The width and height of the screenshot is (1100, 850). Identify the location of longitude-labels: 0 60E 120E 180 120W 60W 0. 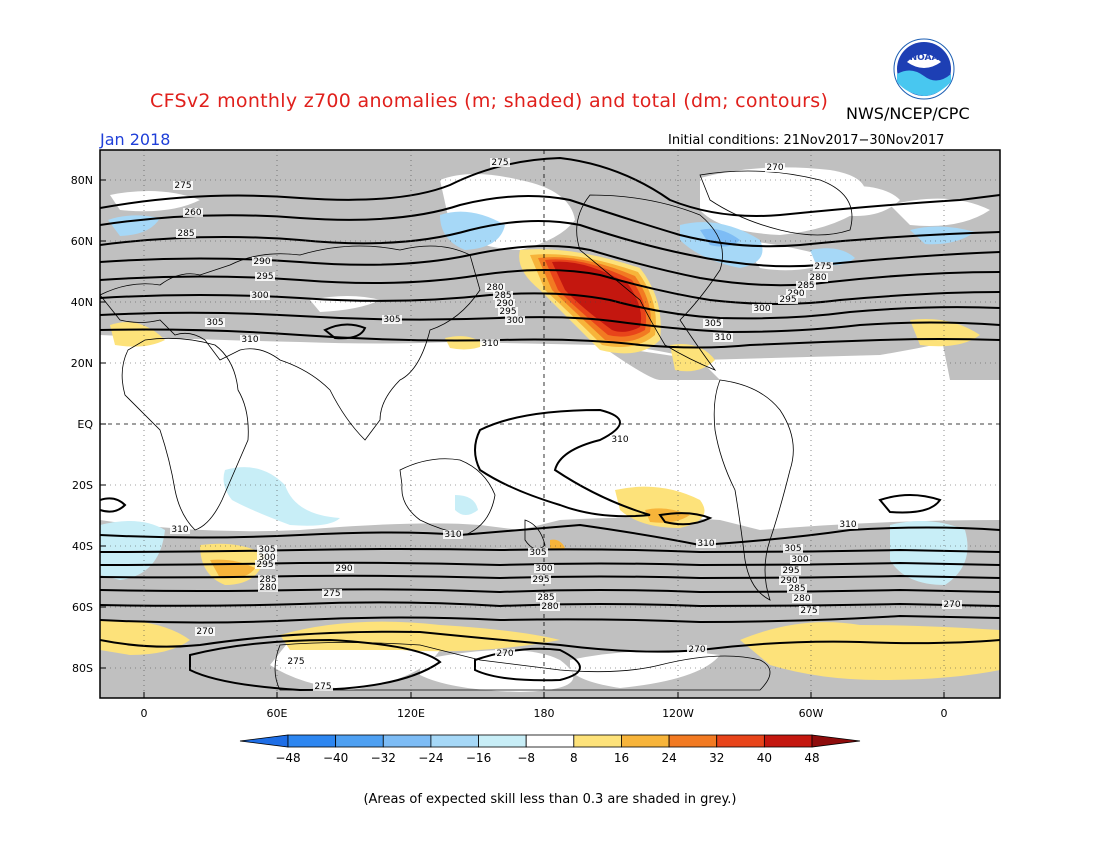
(544, 706).